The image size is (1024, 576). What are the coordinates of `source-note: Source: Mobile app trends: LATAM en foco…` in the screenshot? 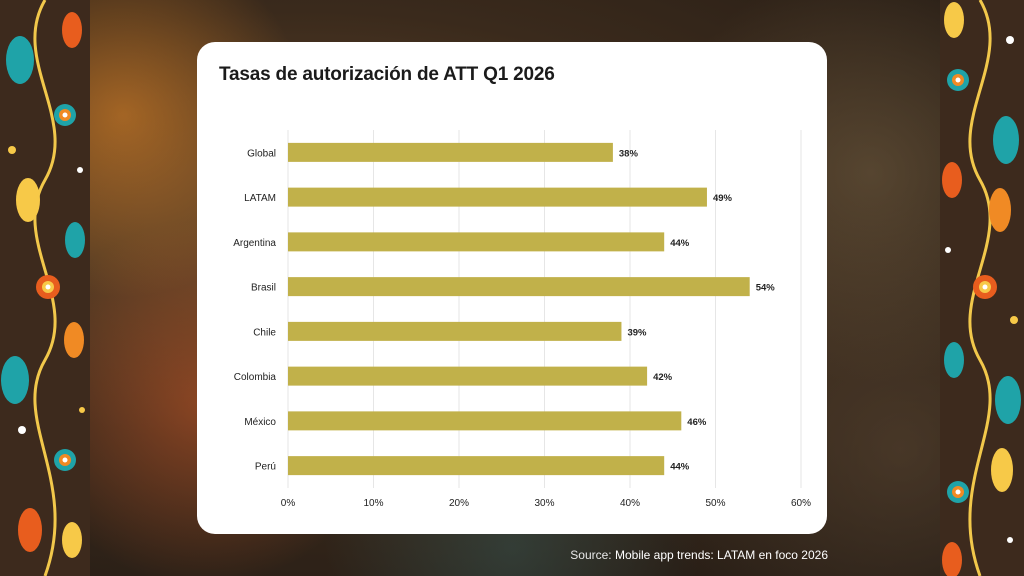 It's located at (699, 555).